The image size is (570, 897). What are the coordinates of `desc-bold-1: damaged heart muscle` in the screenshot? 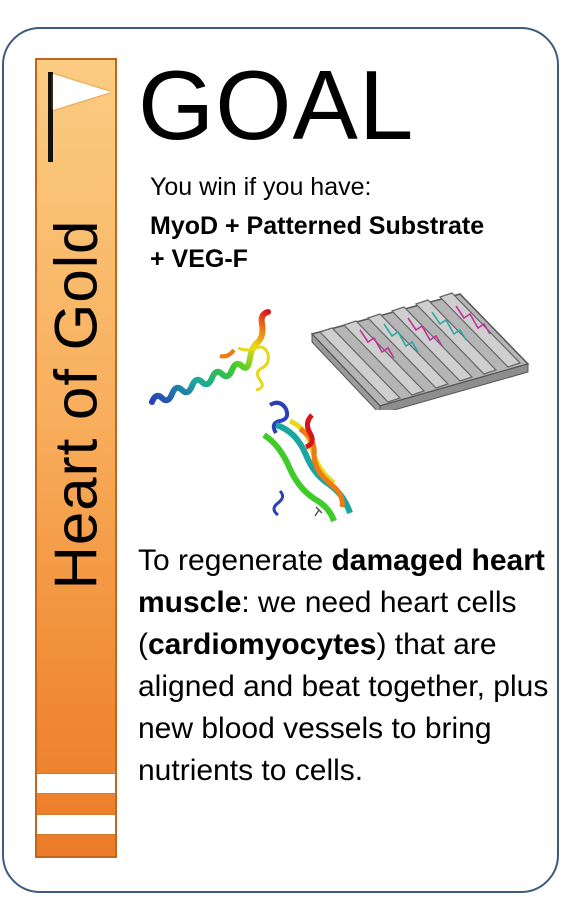 It's located at (341, 581).